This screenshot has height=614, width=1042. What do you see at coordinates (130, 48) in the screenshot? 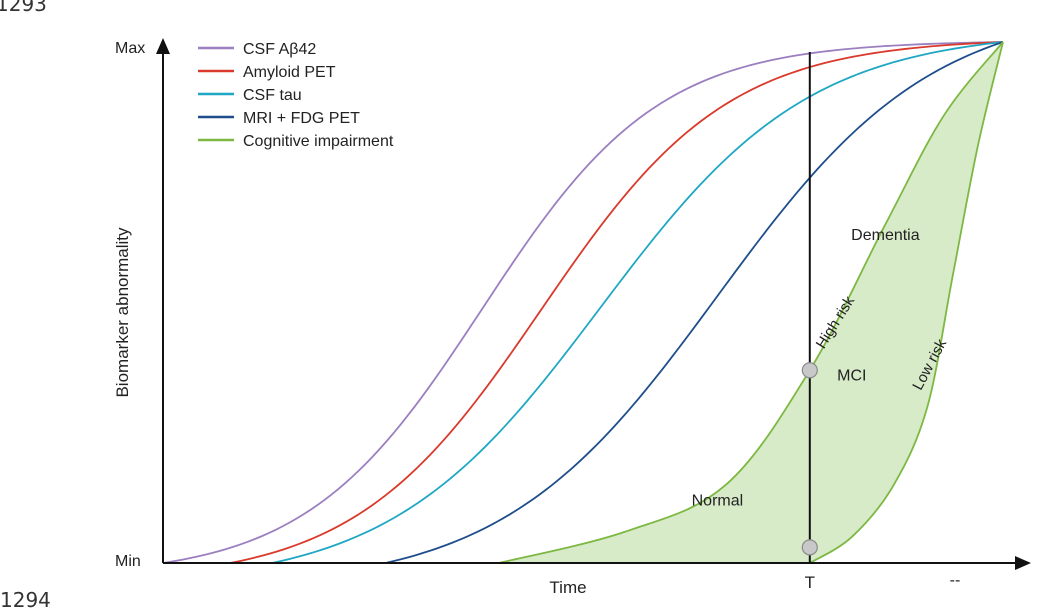
I see `y-tick-label-max: Max` at bounding box center [130, 48].